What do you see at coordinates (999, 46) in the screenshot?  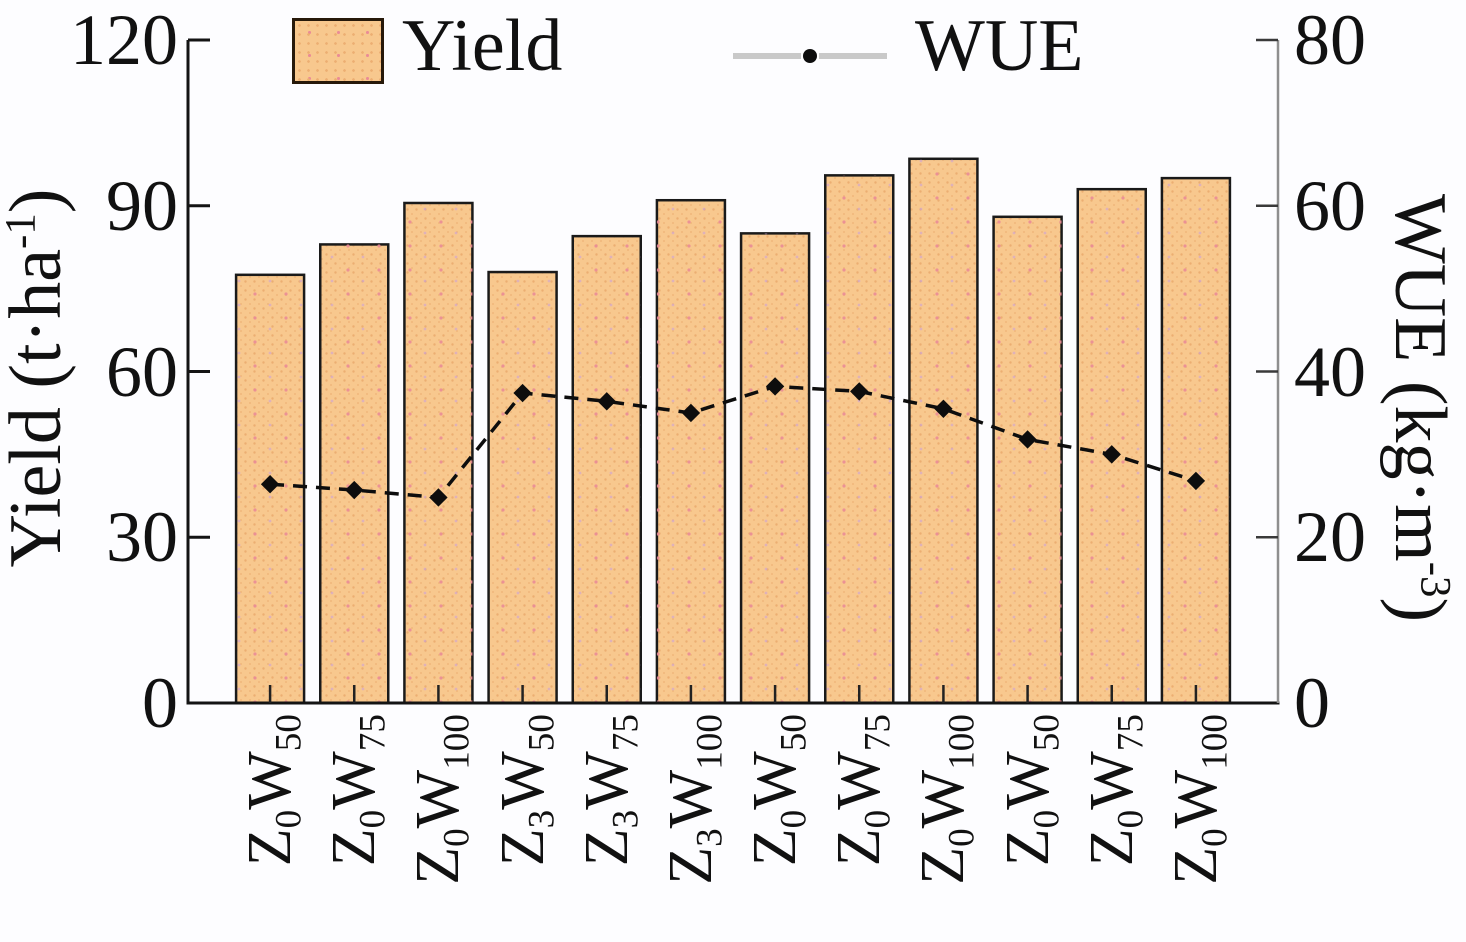 I see `legend-wue-label: WUE` at bounding box center [999, 46].